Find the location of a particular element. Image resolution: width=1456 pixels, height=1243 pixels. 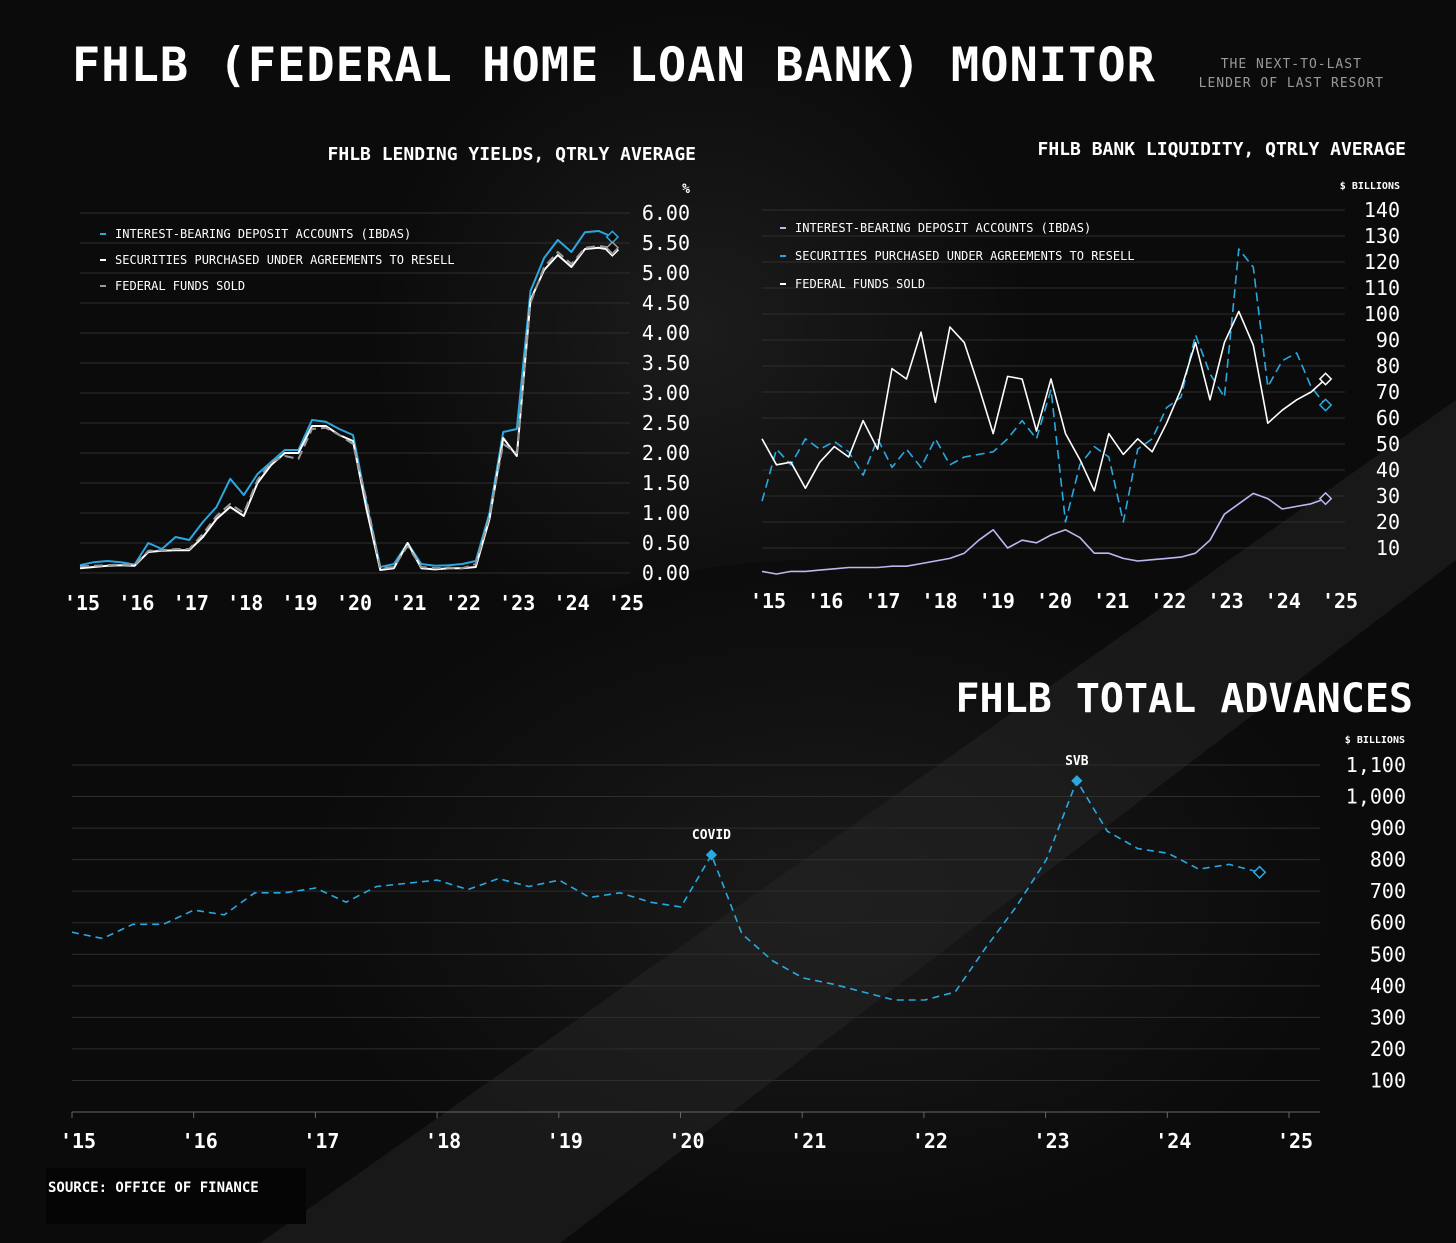

liquidity-x-tick-label: '24 is located at coordinates (1283, 601).